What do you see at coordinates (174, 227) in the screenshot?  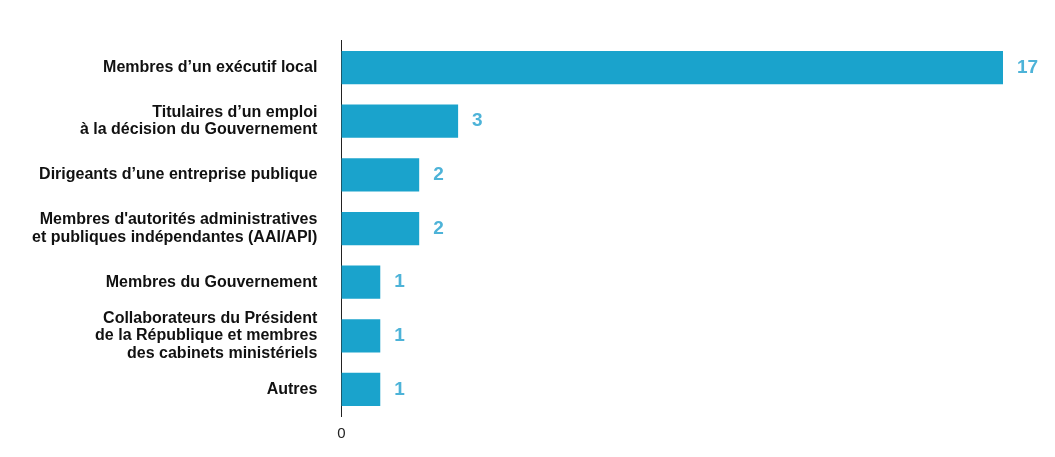 I see `y-tick-label: Membres d'autorités administratives et publiques indépendantes (AAI/API)` at bounding box center [174, 227].